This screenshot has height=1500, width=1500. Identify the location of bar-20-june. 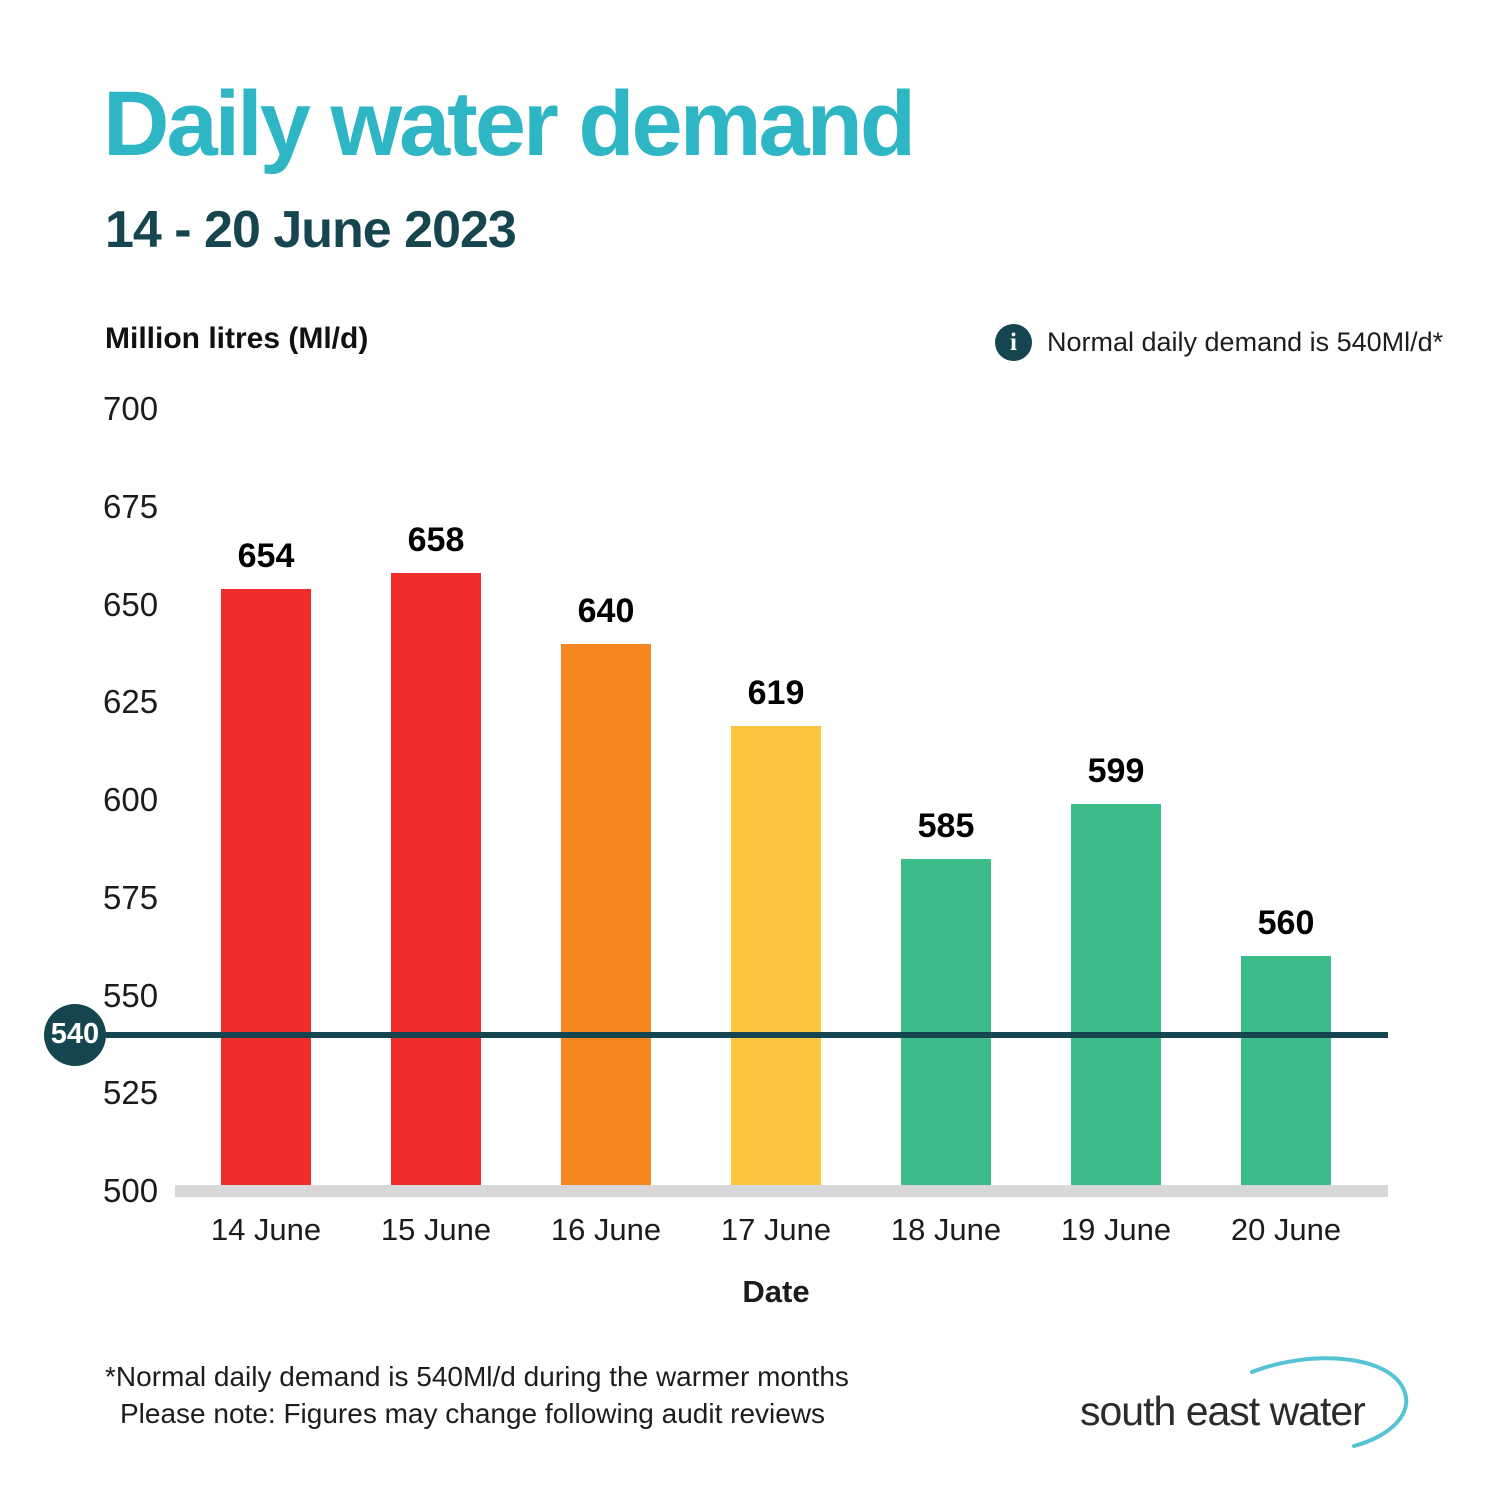
(1286, 1070).